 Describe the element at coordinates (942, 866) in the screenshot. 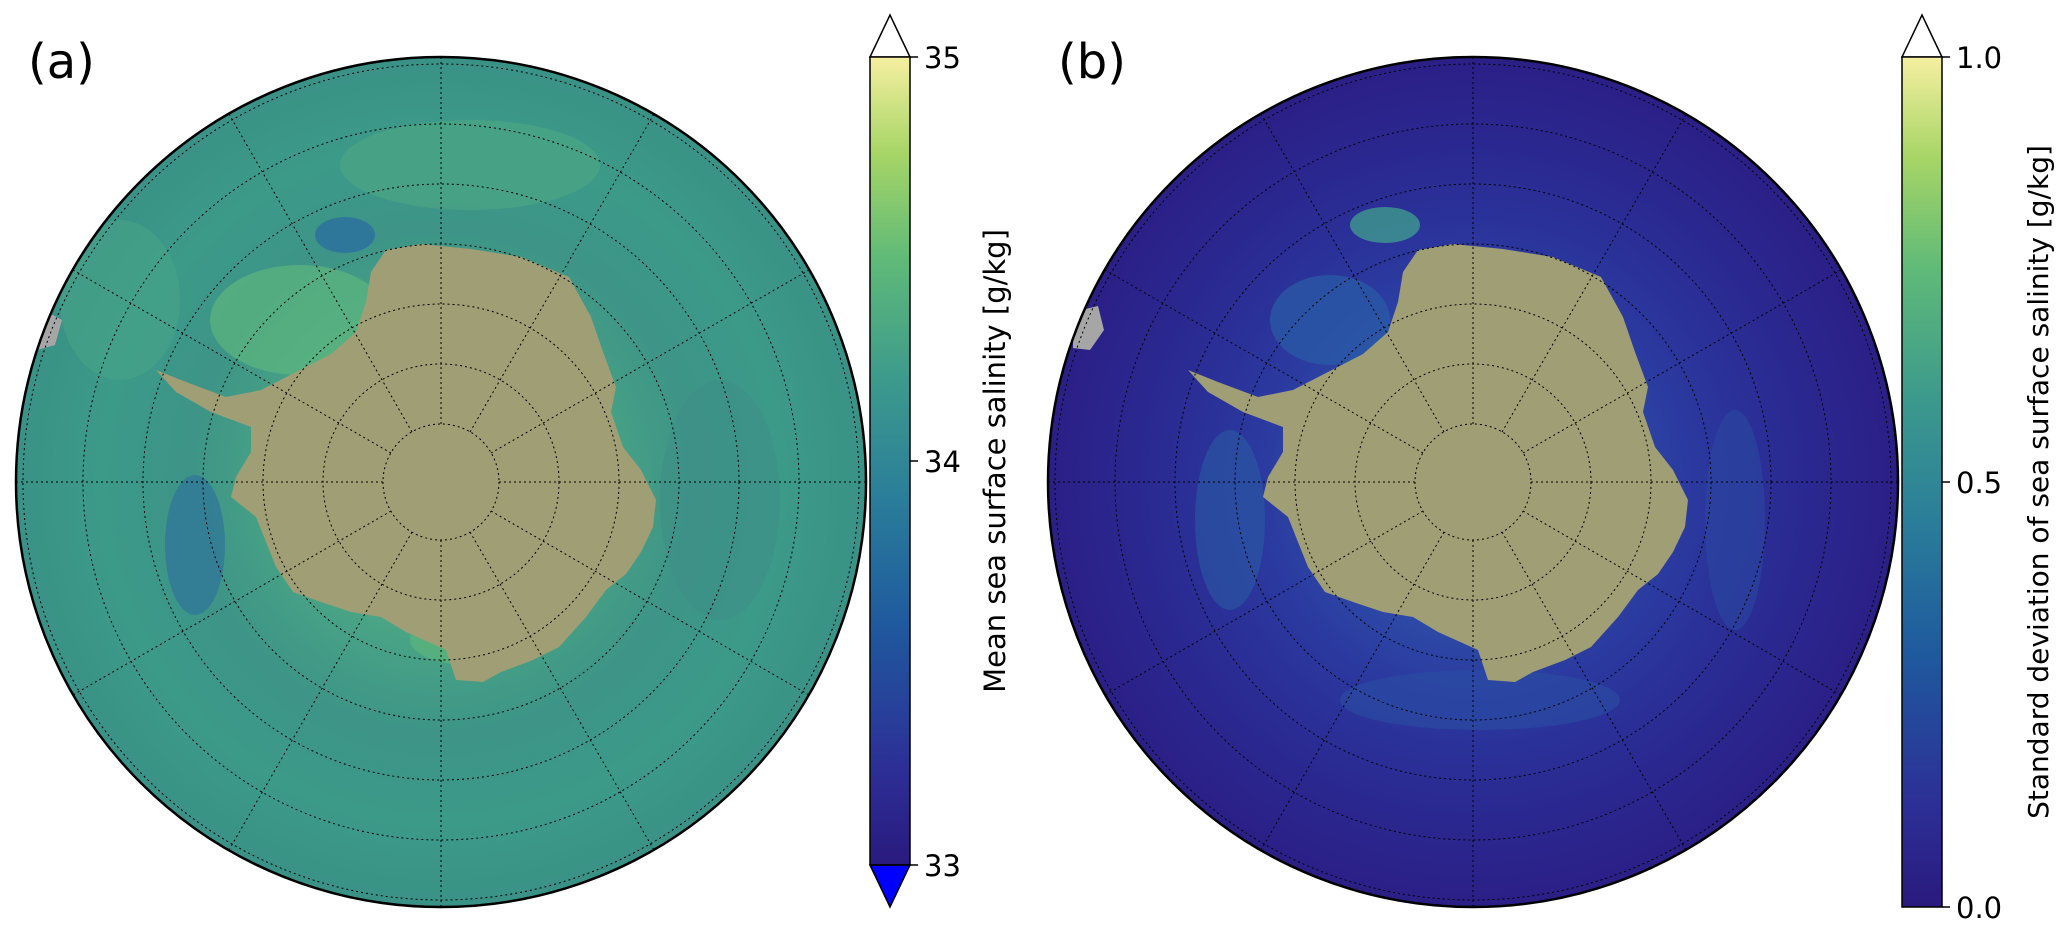

I see `colorbar-tick-label: 33` at that location.